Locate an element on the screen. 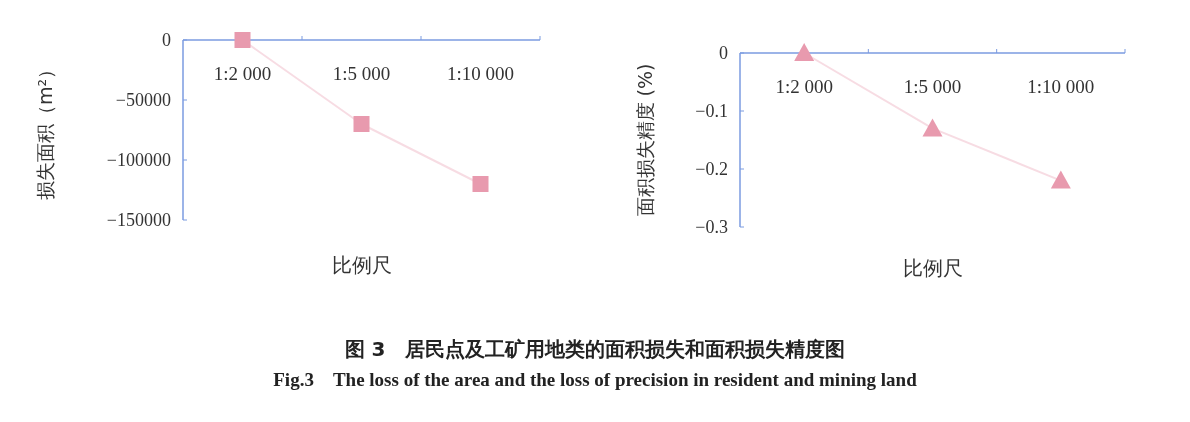 Image resolution: width=1190 pixels, height=422 pixels. y-axis-title: 面积损失精度 (%) is located at coordinates (645, 140).